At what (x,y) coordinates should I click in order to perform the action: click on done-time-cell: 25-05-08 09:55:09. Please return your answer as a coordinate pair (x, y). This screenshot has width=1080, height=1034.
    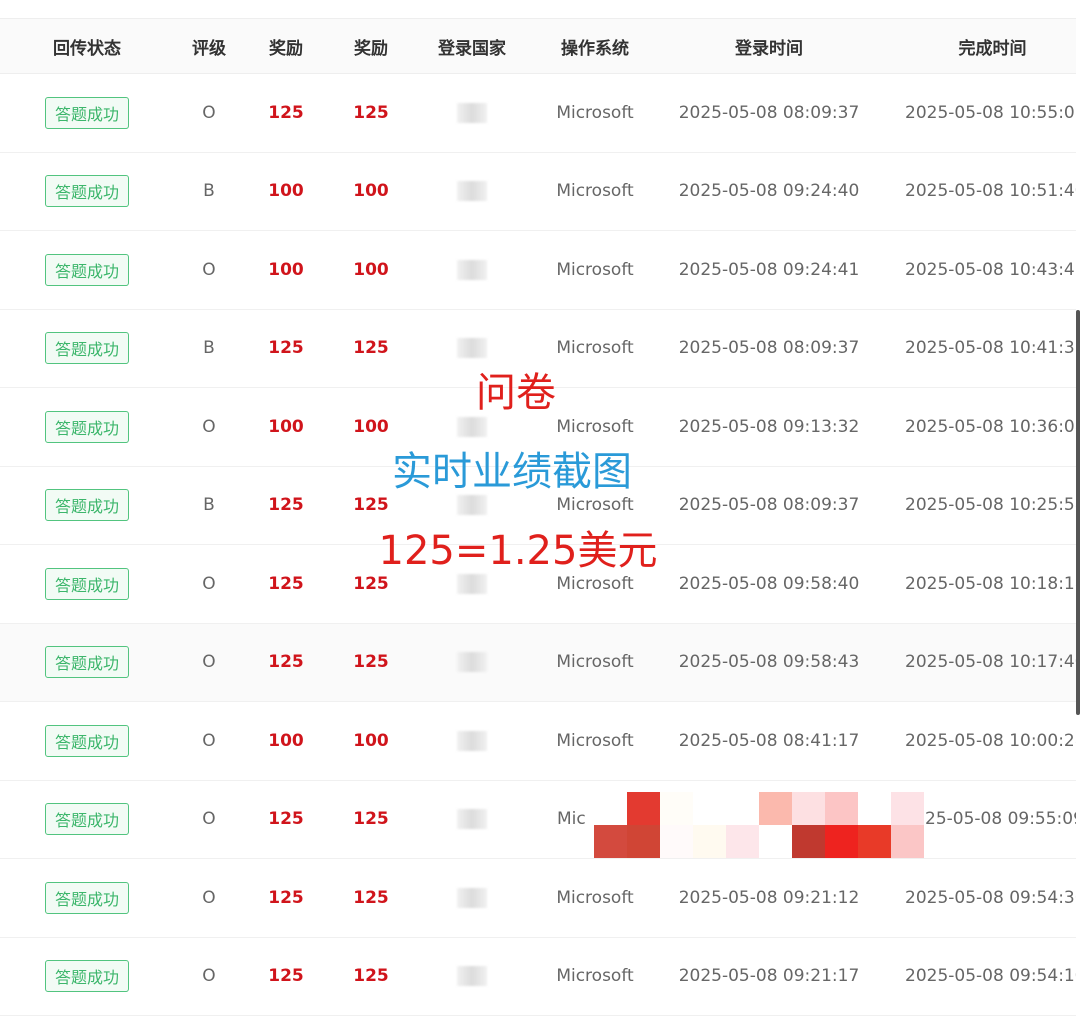
    Looking at the image, I should click on (1000, 819).